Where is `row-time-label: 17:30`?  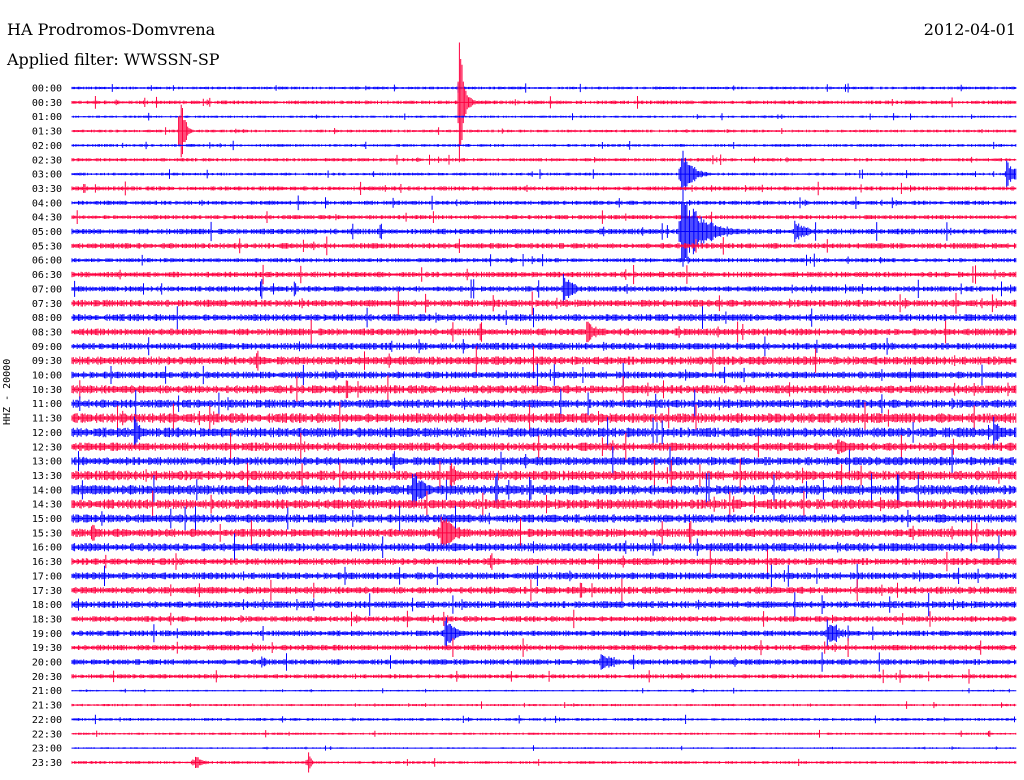 row-time-label: 17:30 is located at coordinates (47, 591).